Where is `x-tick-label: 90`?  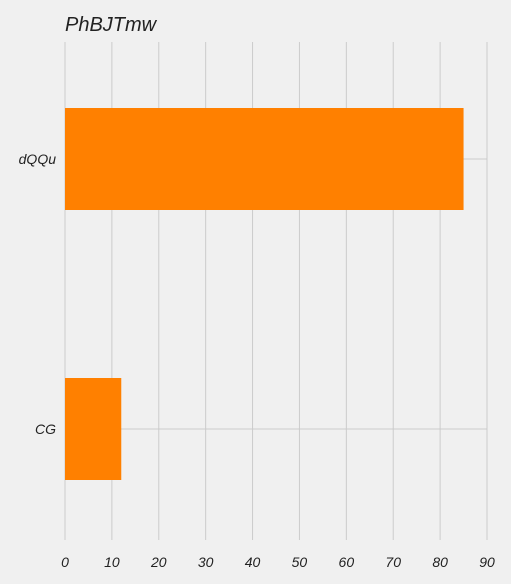 x-tick-label: 90 is located at coordinates (487, 562).